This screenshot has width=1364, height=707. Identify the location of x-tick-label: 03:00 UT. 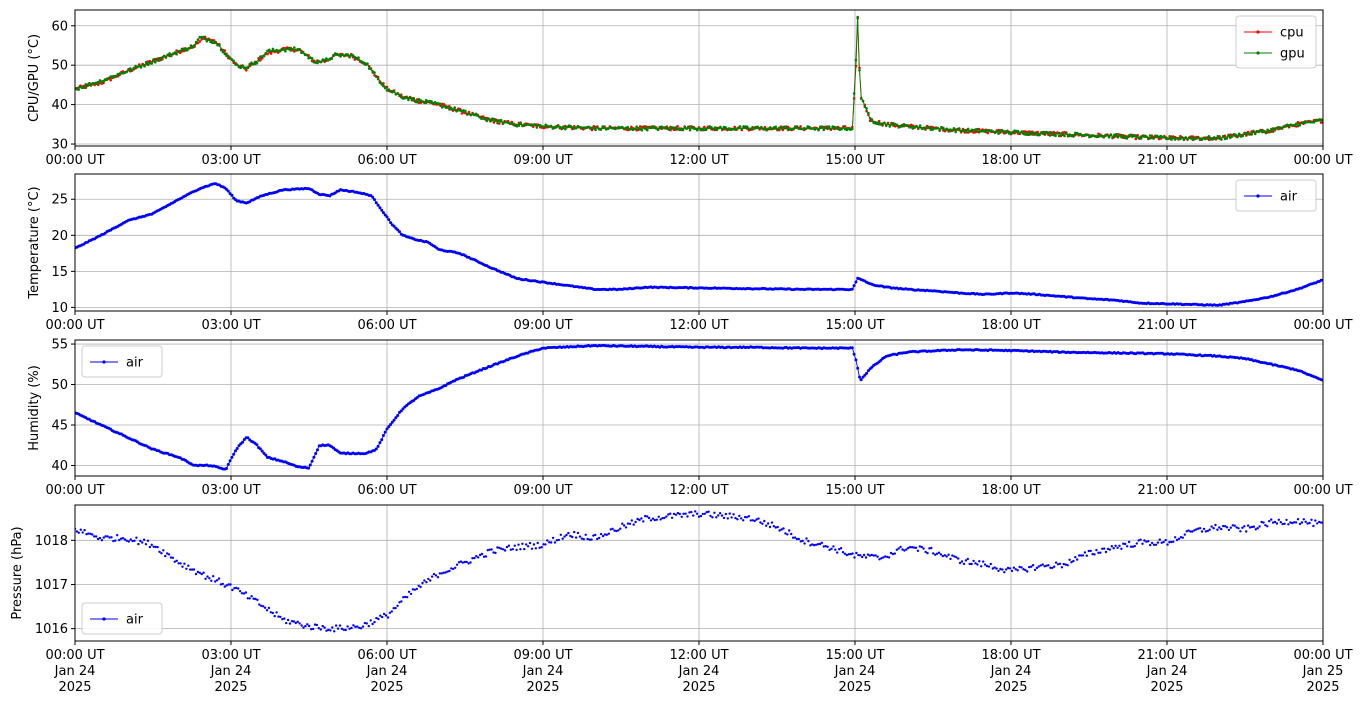
(230, 325).